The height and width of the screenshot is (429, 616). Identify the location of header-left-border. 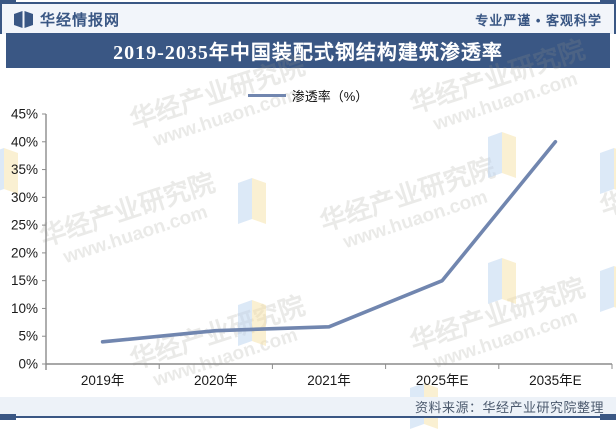
(1, 18).